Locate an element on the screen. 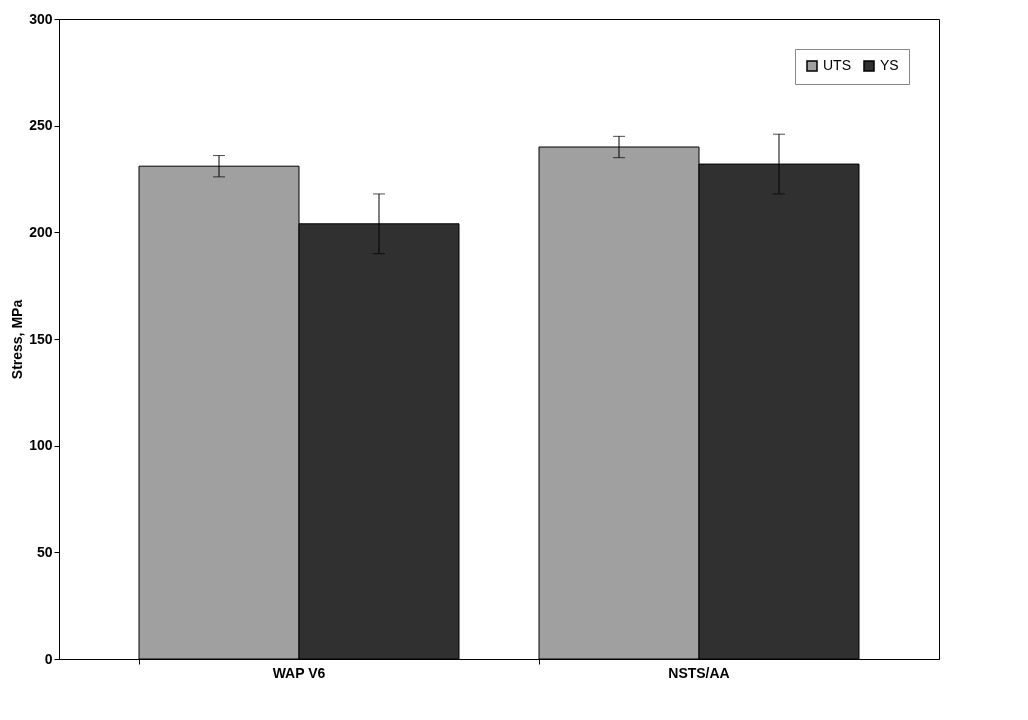 The height and width of the screenshot is (720, 1028). x-tick-label: NSTS/AA is located at coordinates (699, 672).